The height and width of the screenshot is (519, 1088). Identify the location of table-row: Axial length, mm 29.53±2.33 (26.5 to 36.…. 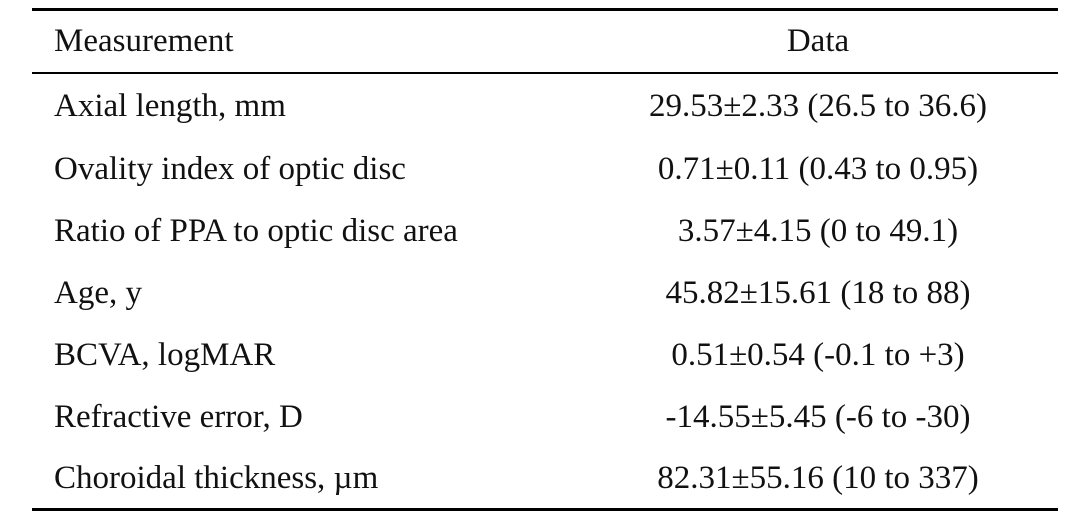
(545, 105).